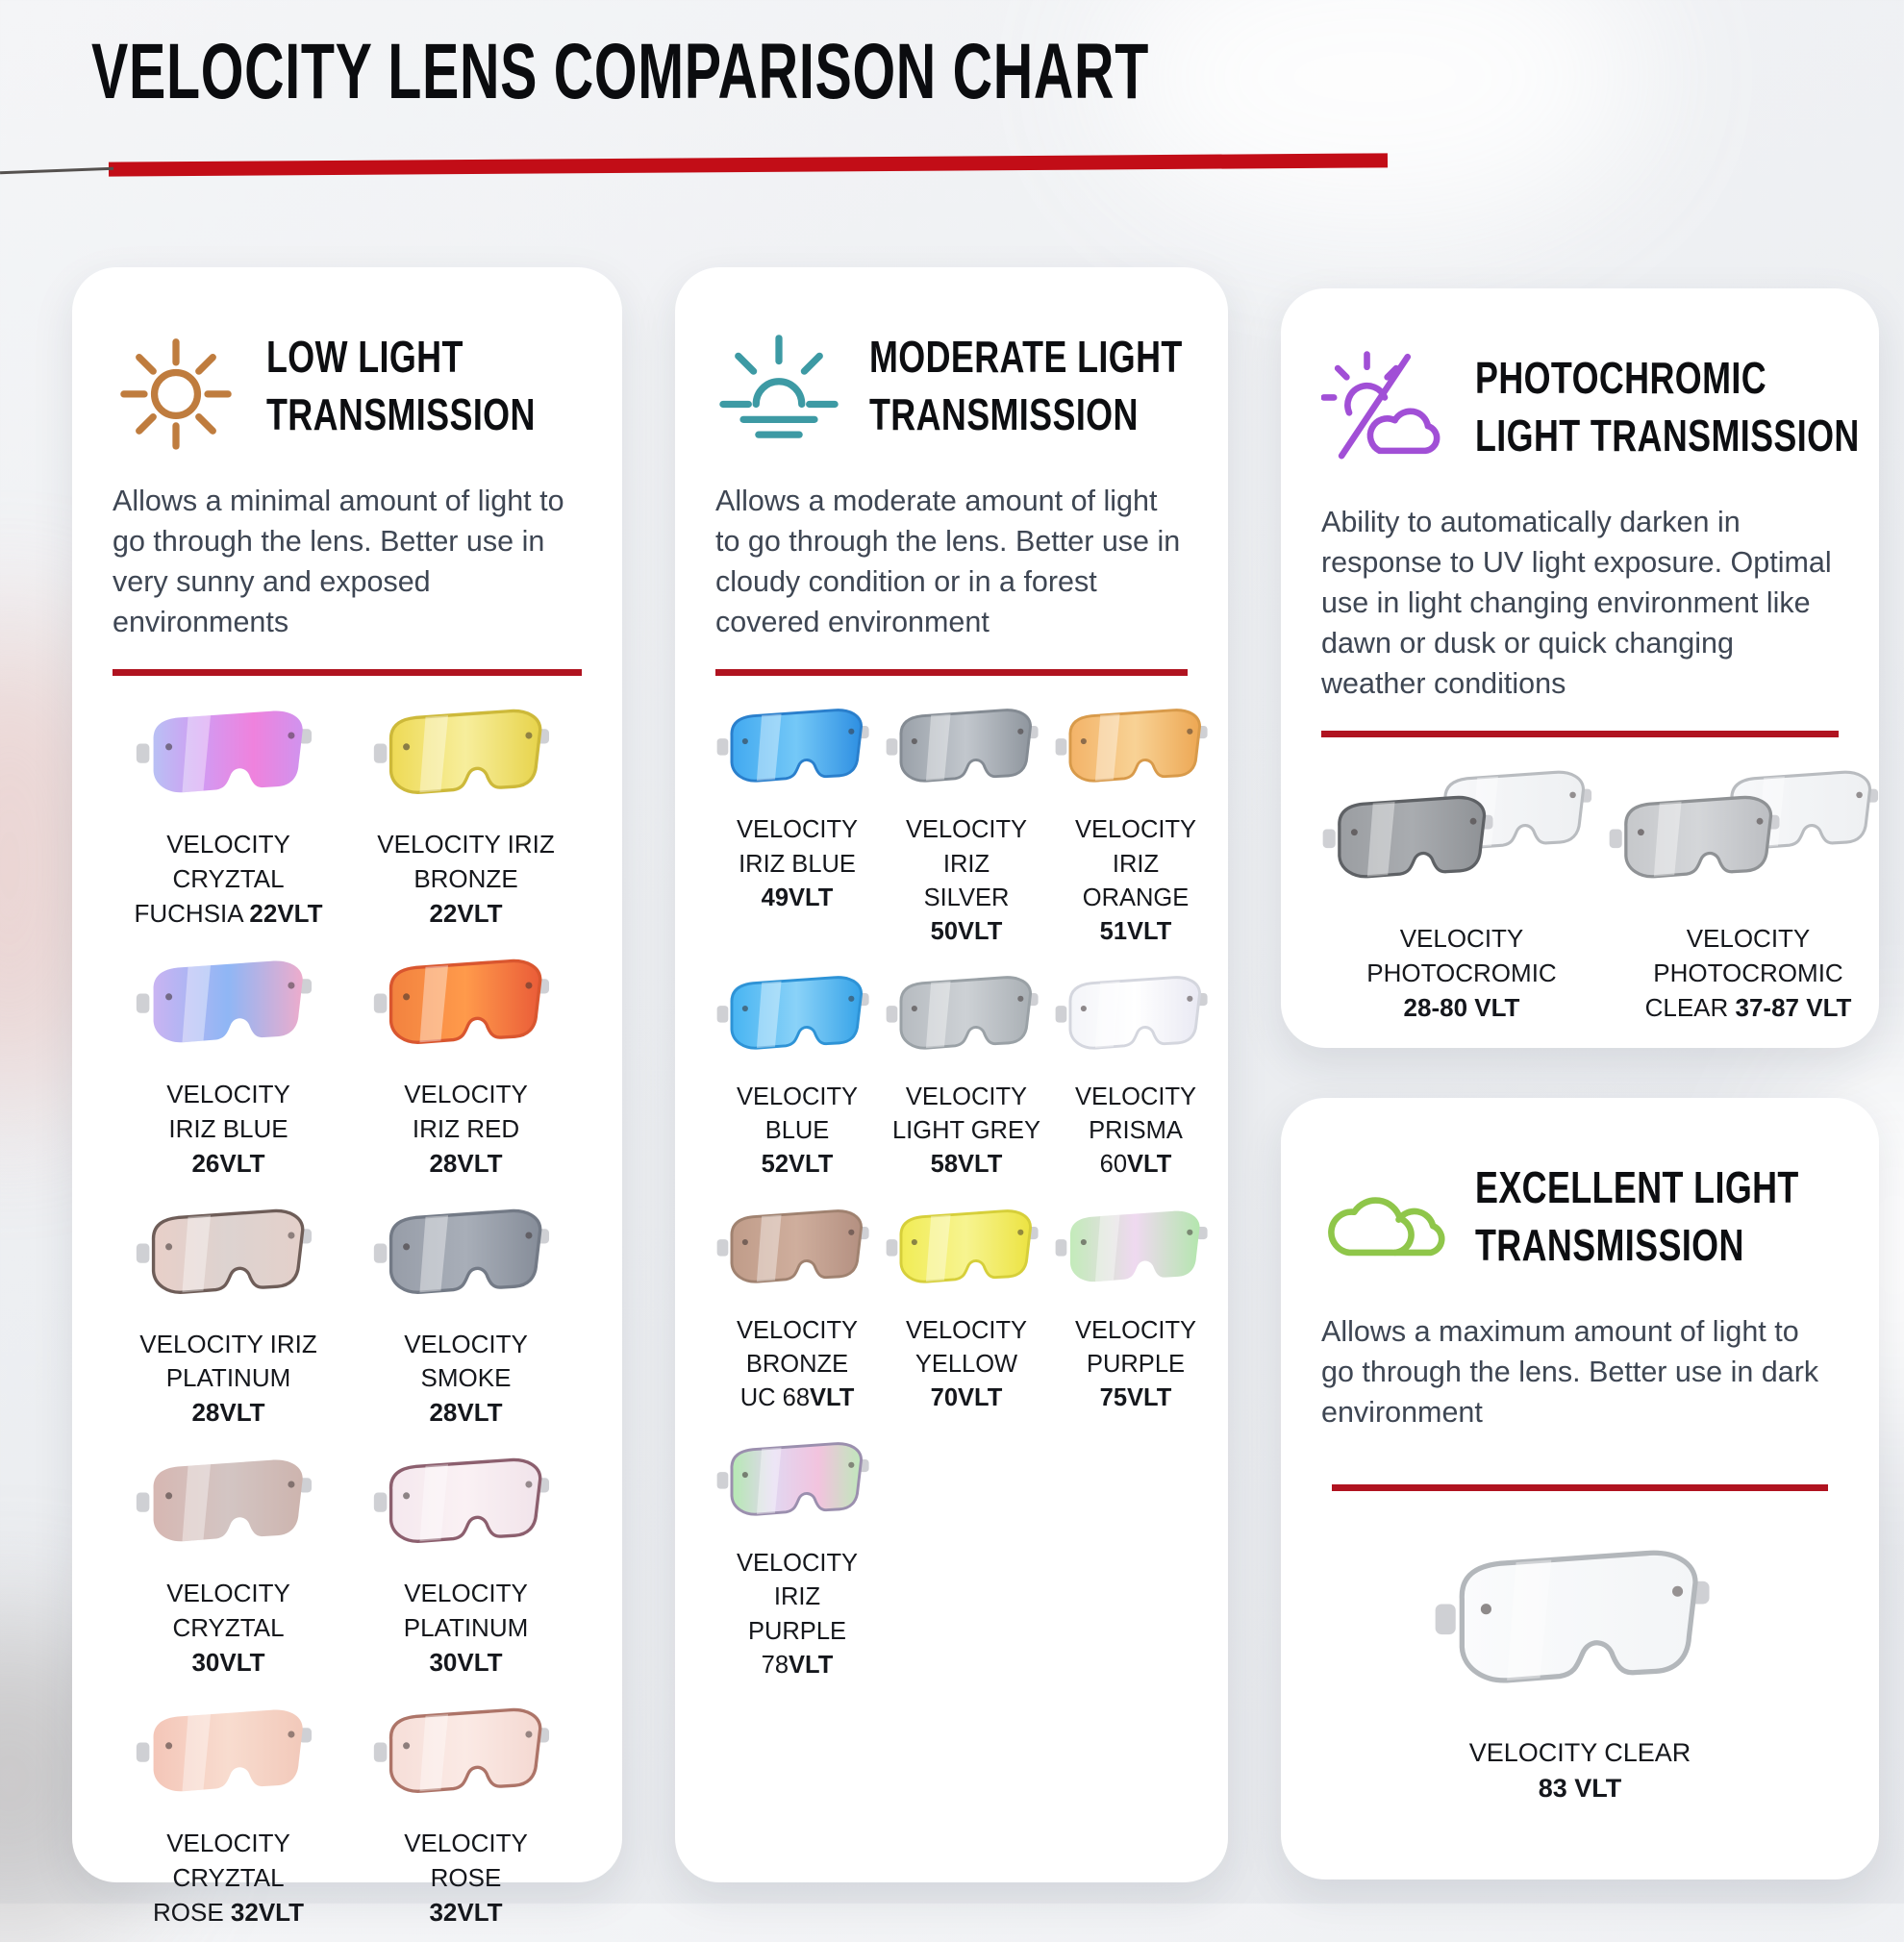  Describe the element at coordinates (466, 880) in the screenshot. I see `lens-label: VELOCITY IRIZ BRONZE 22VLT` at that location.